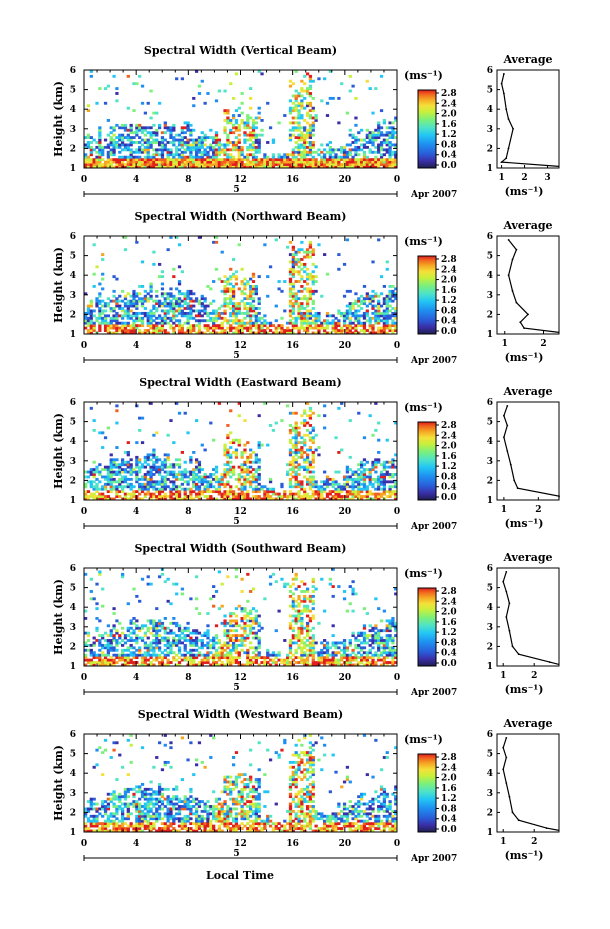 Image resolution: width=610 pixels, height=929 pixels. Describe the element at coordinates (506, 109) in the screenshot. I see `average-profile-point` at that location.